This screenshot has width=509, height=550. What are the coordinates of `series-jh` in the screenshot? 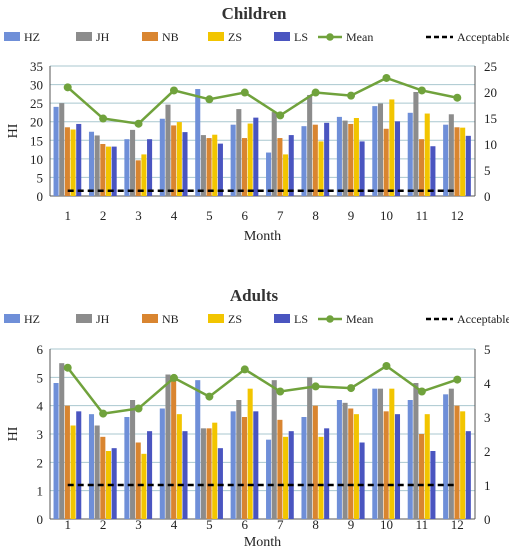 It's located at (256, 144).